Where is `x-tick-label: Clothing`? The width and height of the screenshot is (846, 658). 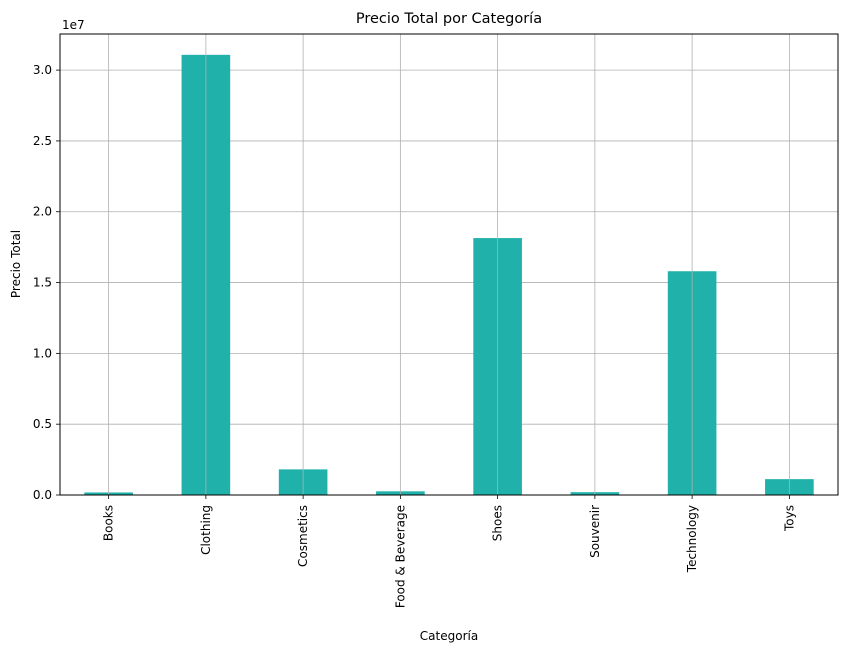
x-tick-label: Clothing is located at coordinates (206, 530).